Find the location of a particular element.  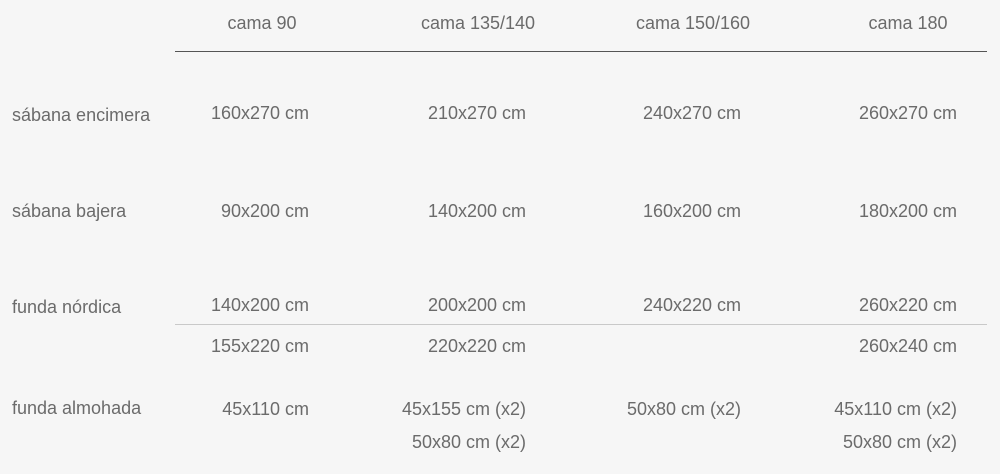

cell-encimera-150: 240x270 cm is located at coordinates (691, 113).